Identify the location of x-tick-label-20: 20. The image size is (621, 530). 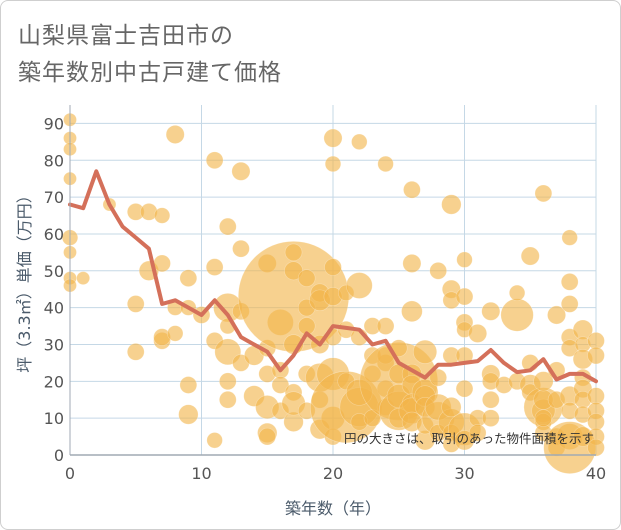
(333, 473).